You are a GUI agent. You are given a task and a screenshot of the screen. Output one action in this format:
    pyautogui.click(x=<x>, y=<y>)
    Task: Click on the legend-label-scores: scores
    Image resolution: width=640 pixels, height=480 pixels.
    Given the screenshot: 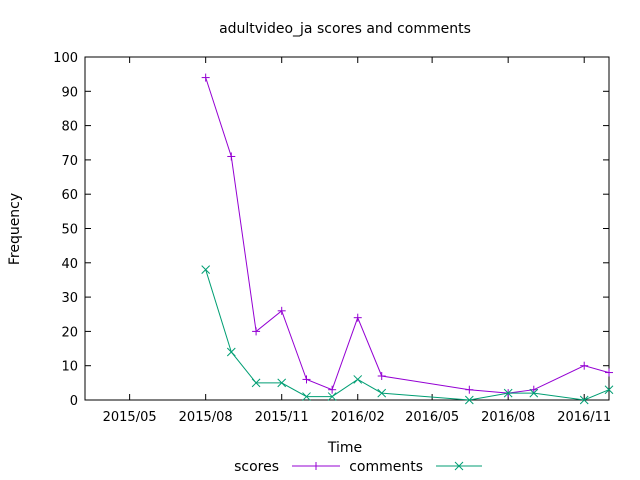 What is the action you would take?
    pyautogui.click(x=256, y=467)
    